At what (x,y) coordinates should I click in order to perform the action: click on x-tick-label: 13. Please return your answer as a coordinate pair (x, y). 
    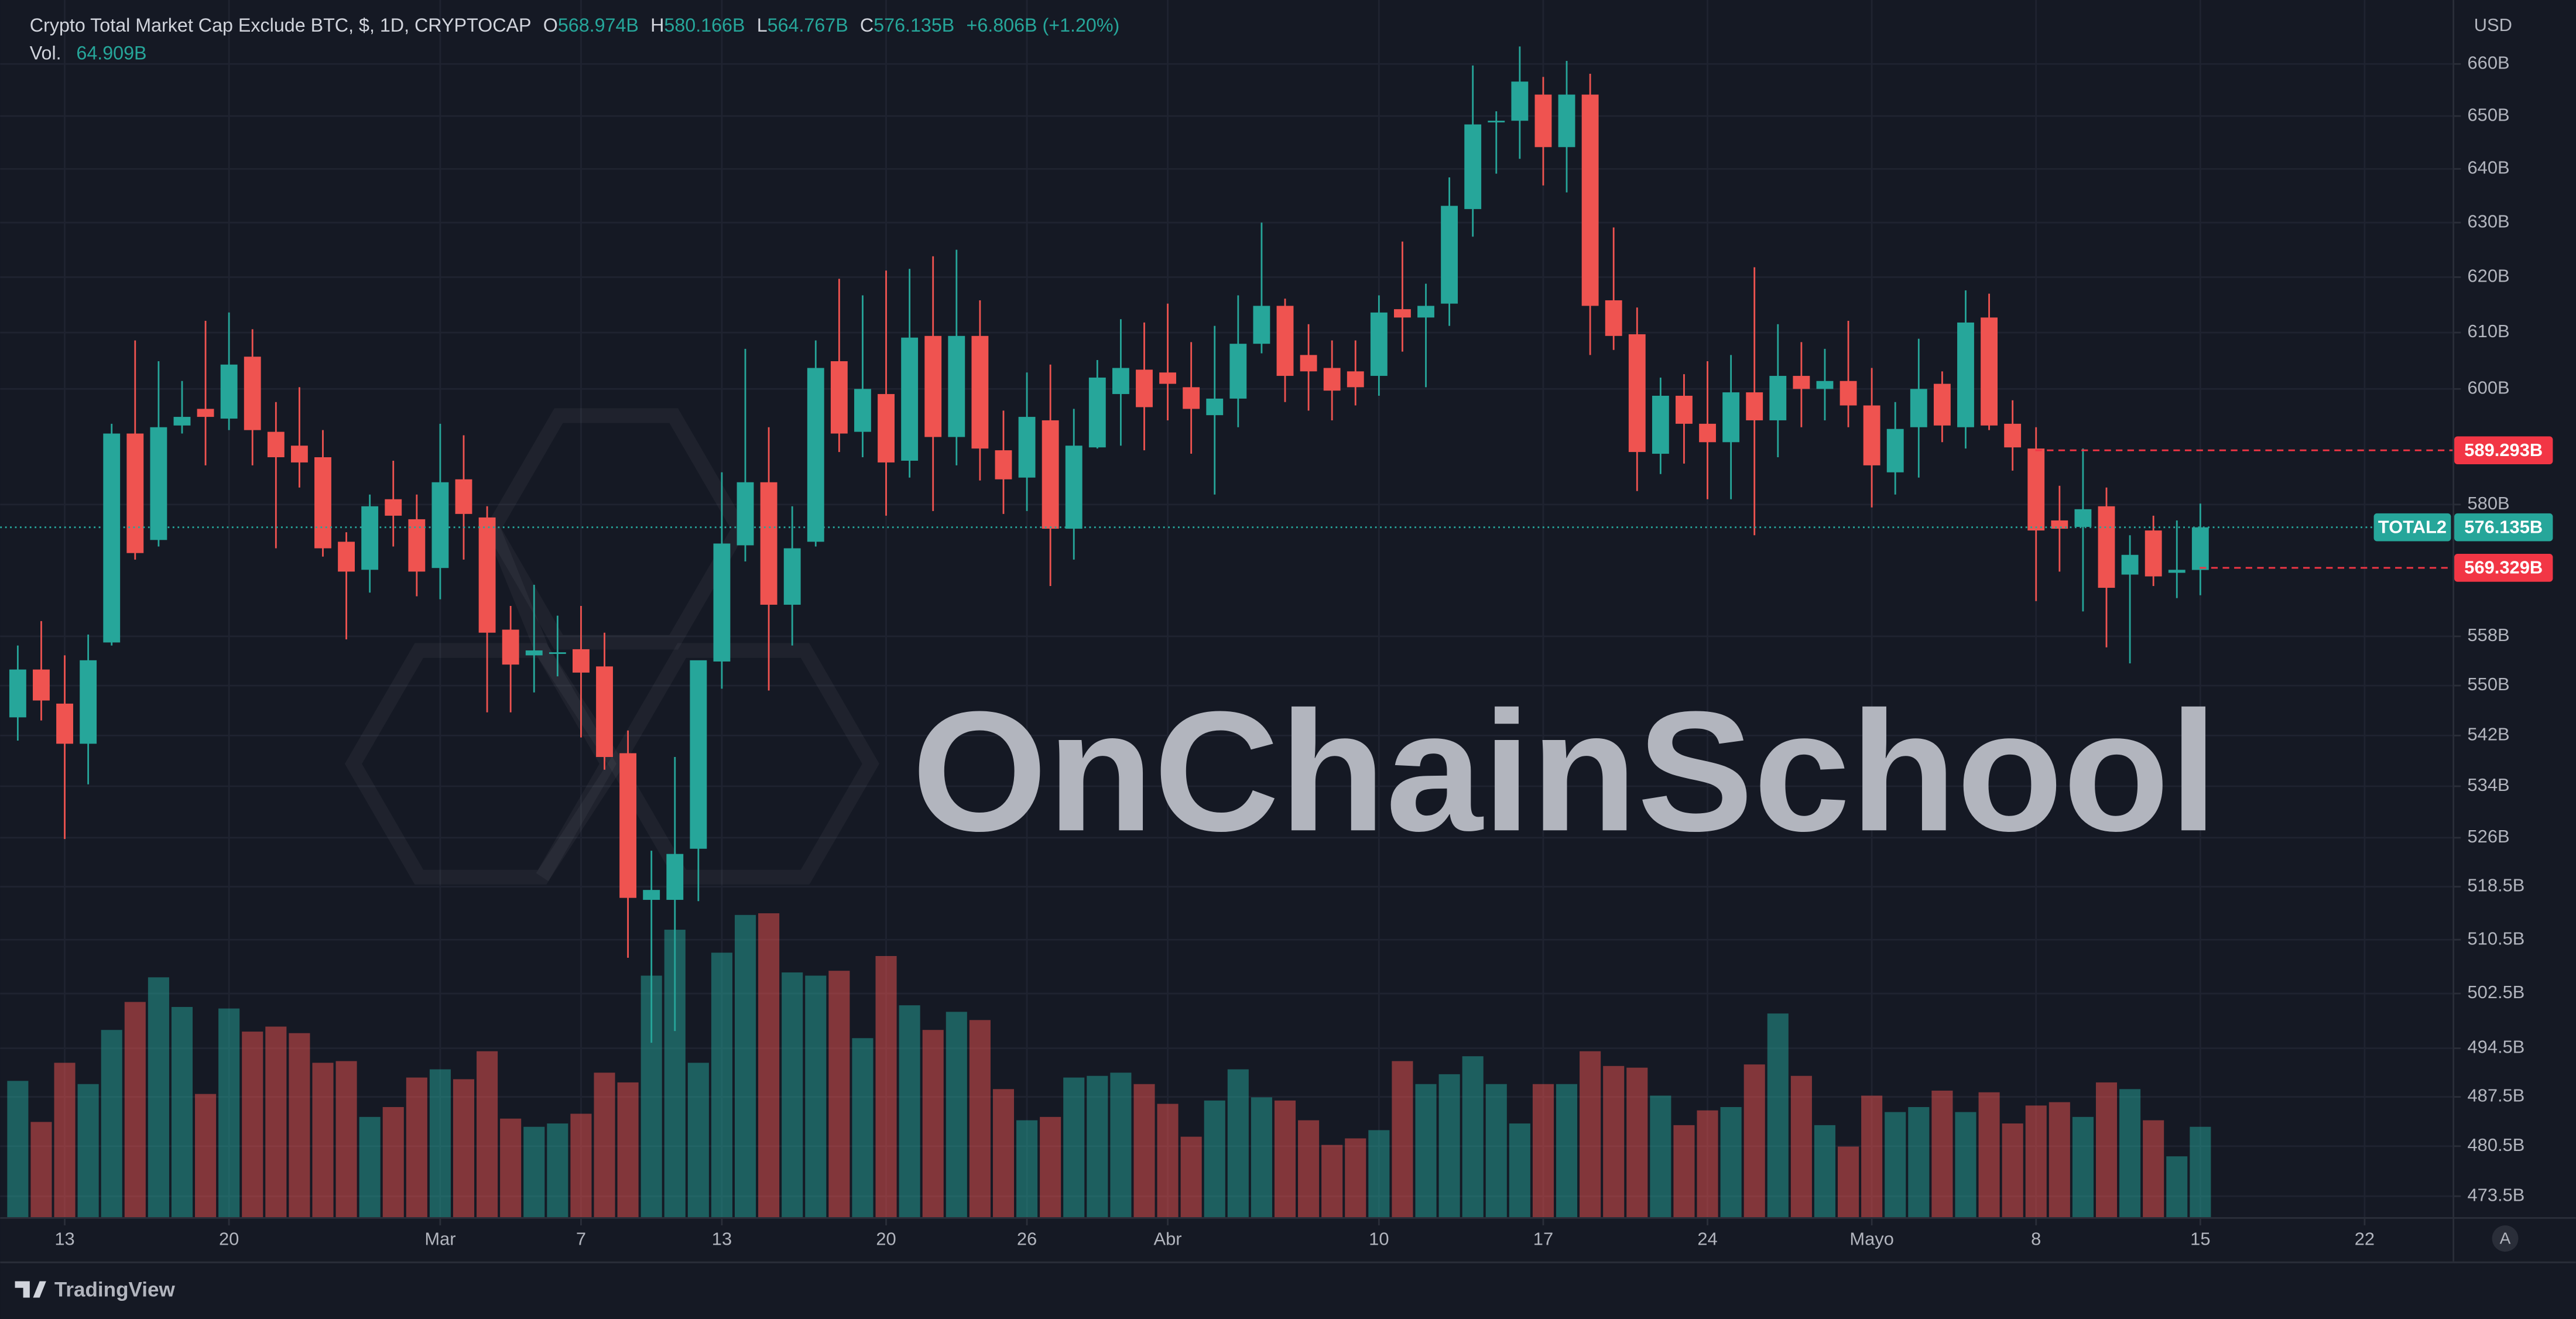
    Looking at the image, I should click on (64, 1238).